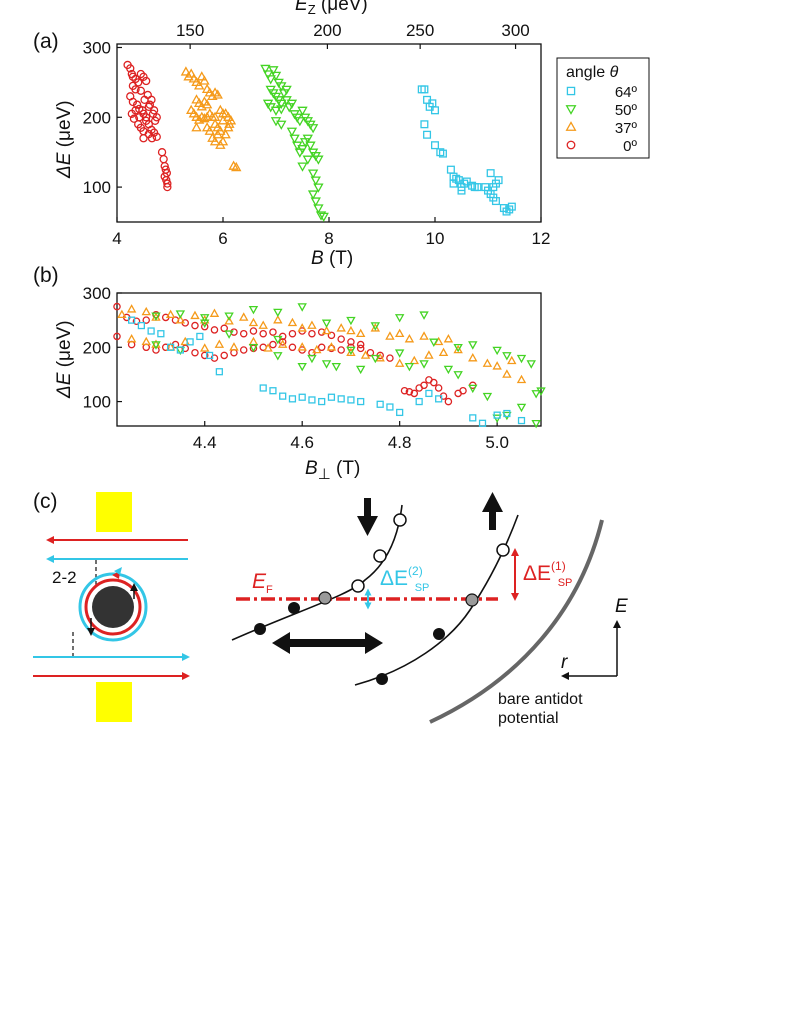 Image resolution: width=789 pixels, height=1021 pixels. What do you see at coordinates (118, 571) in the screenshot?
I see `cyan-orbit-arrow` at bounding box center [118, 571].